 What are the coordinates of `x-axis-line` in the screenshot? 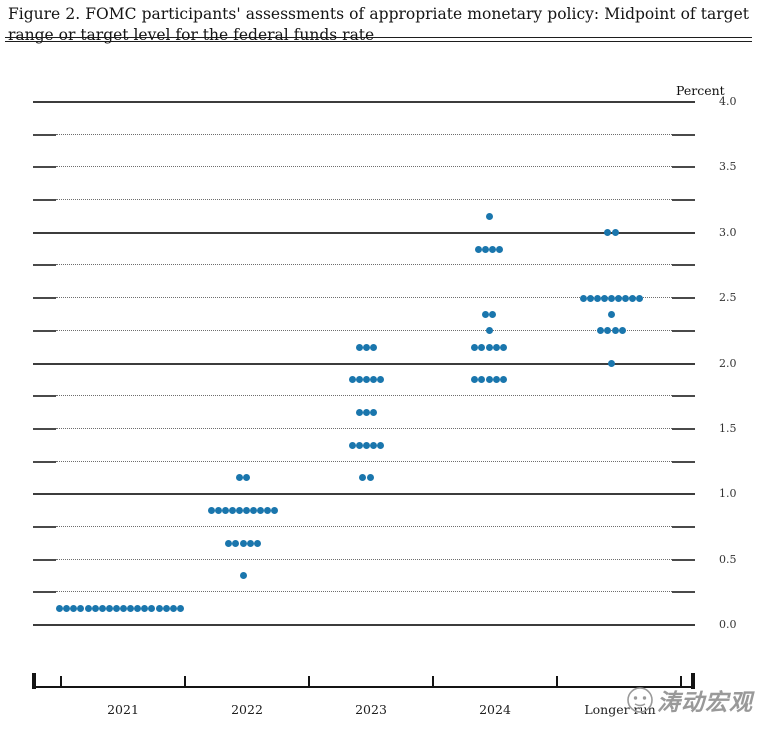 It's located at (364, 687).